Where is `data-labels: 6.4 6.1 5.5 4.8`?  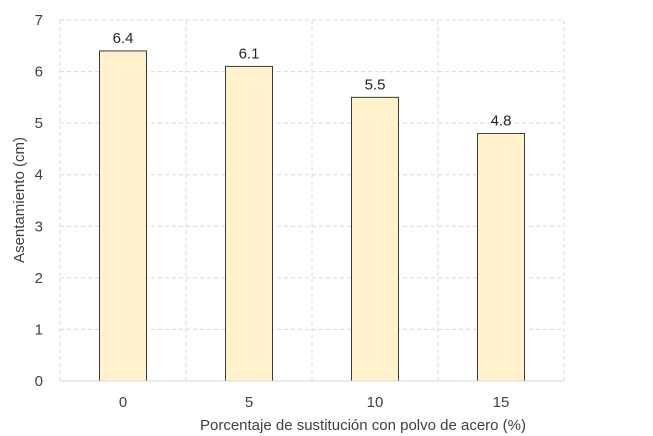 data-labels: 6.4 6.1 5.5 4.8 is located at coordinates (312, 80).